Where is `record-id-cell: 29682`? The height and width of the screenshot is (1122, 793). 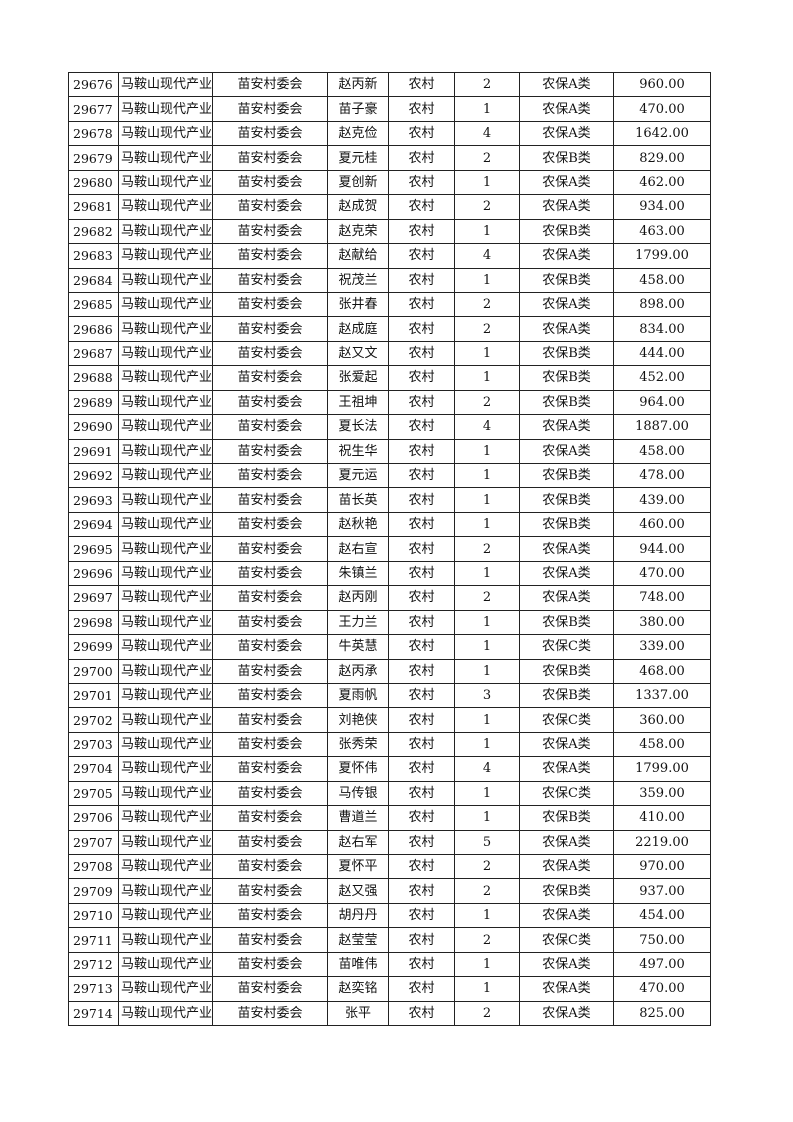 record-id-cell: 29682 is located at coordinates (93, 231).